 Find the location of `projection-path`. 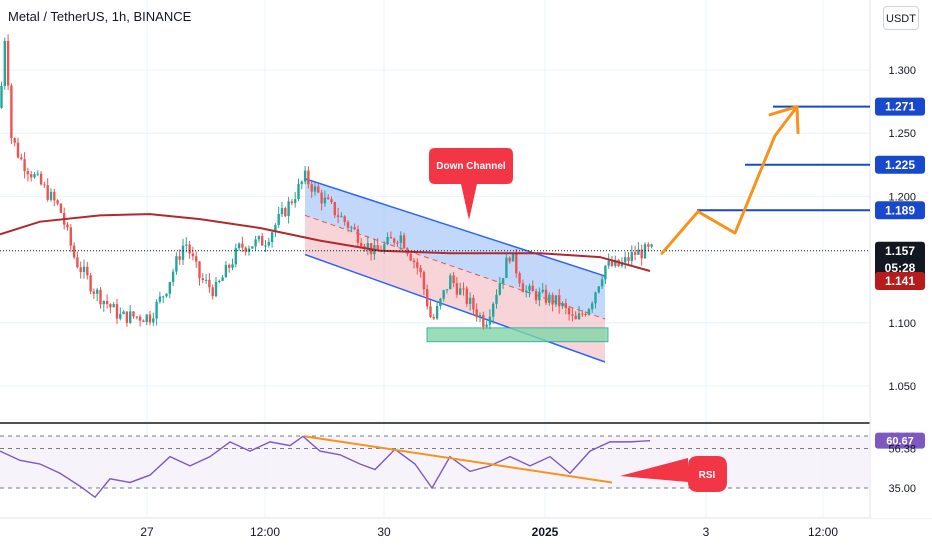

projection-path is located at coordinates (729, 180).